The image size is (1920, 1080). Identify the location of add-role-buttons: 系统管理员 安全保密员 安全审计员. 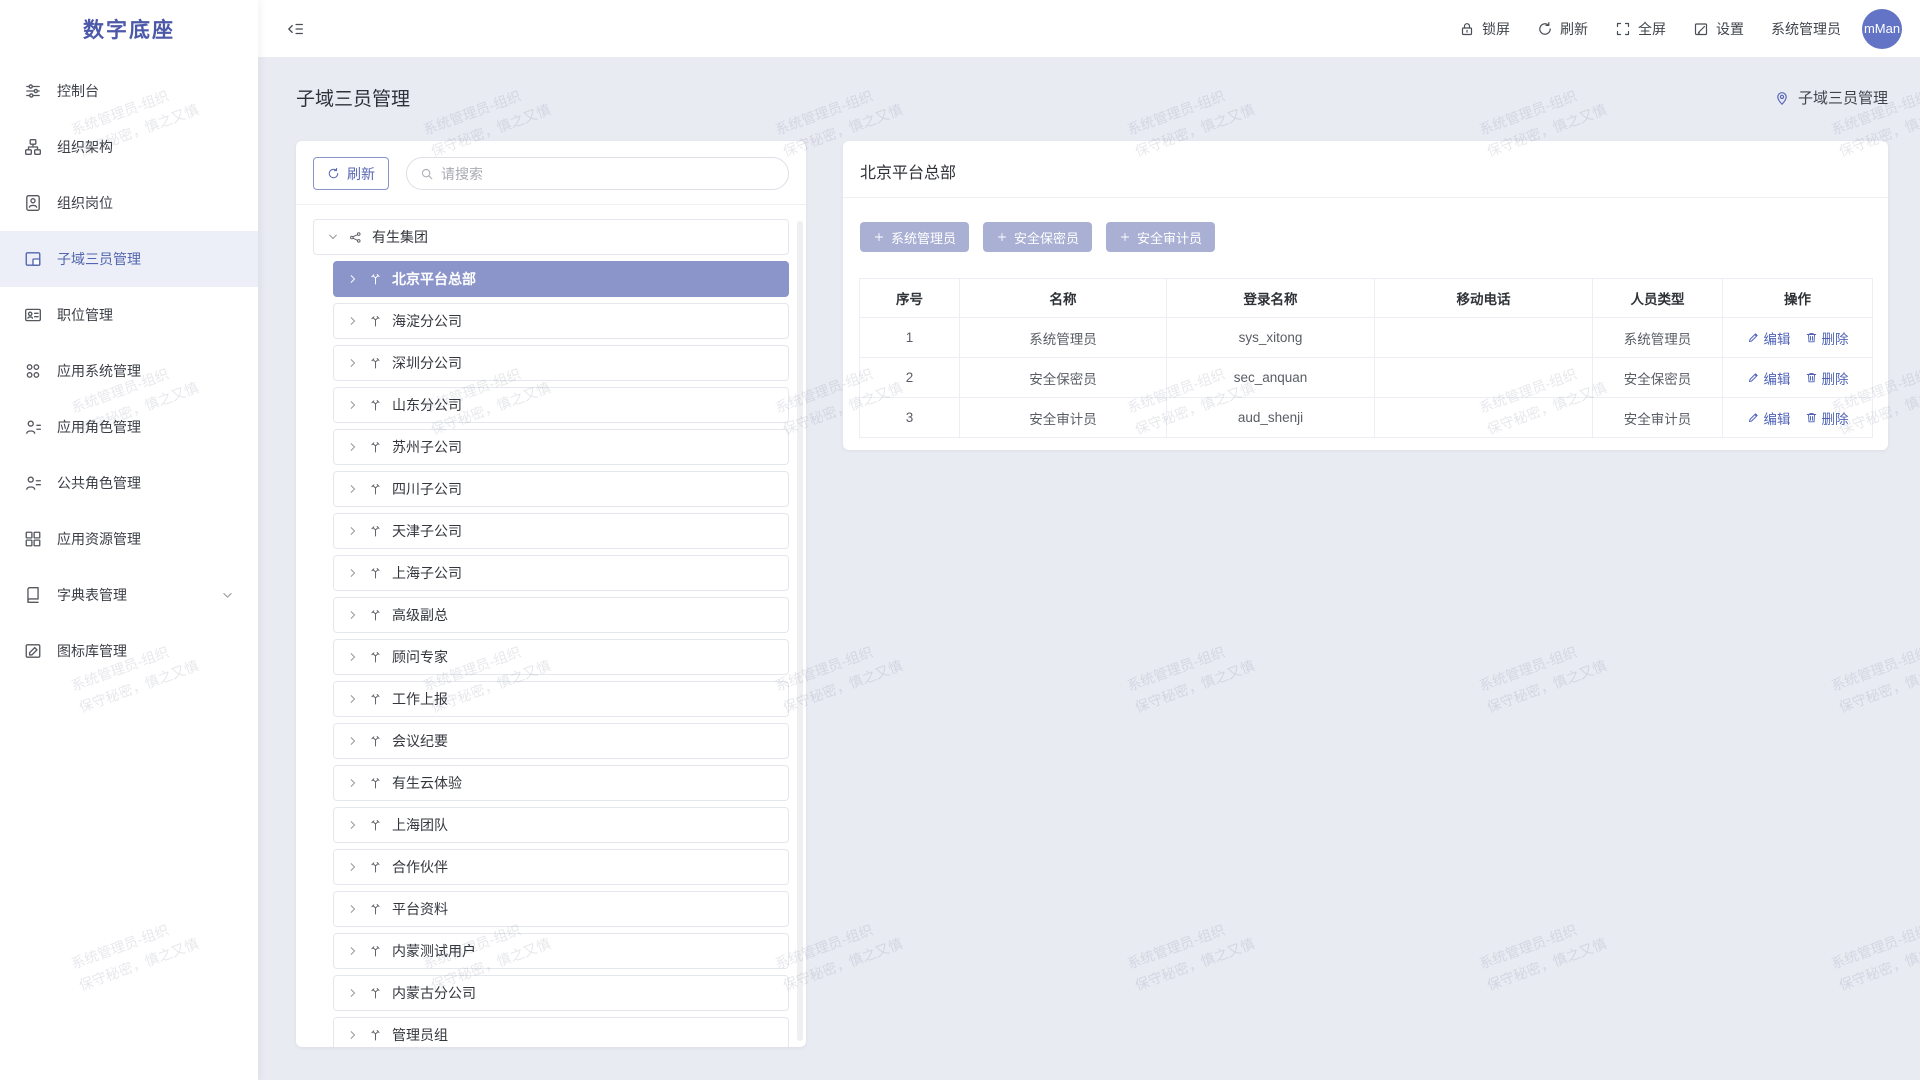
(1365, 225).